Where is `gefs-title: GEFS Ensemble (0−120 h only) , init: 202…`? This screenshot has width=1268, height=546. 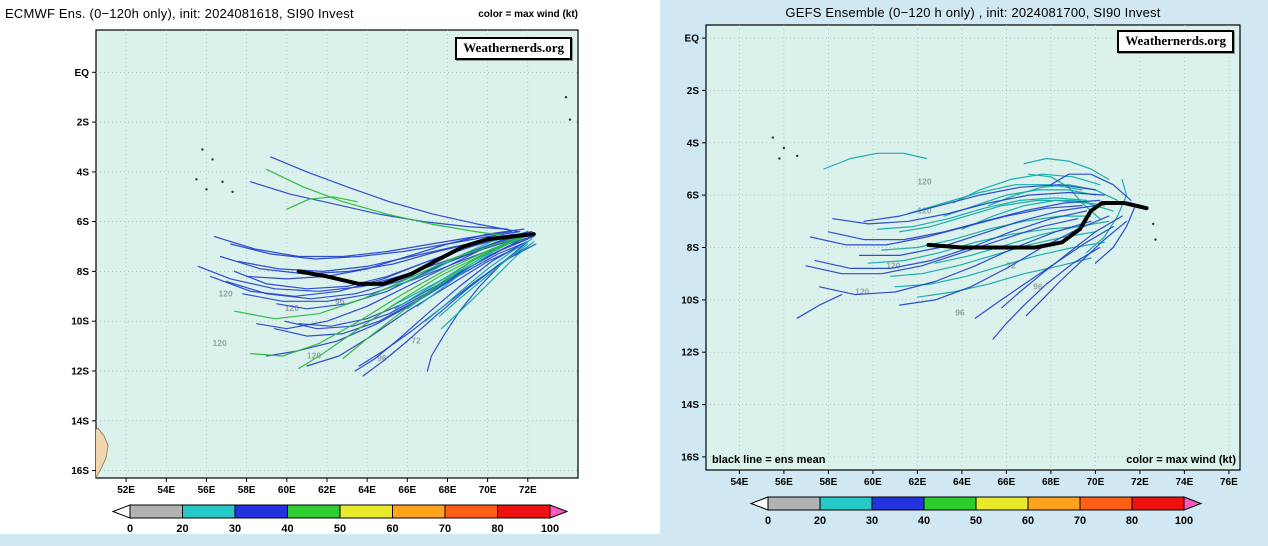 gefs-title: GEFS Ensemble (0−120 h only) , init: 202… is located at coordinates (973, 12).